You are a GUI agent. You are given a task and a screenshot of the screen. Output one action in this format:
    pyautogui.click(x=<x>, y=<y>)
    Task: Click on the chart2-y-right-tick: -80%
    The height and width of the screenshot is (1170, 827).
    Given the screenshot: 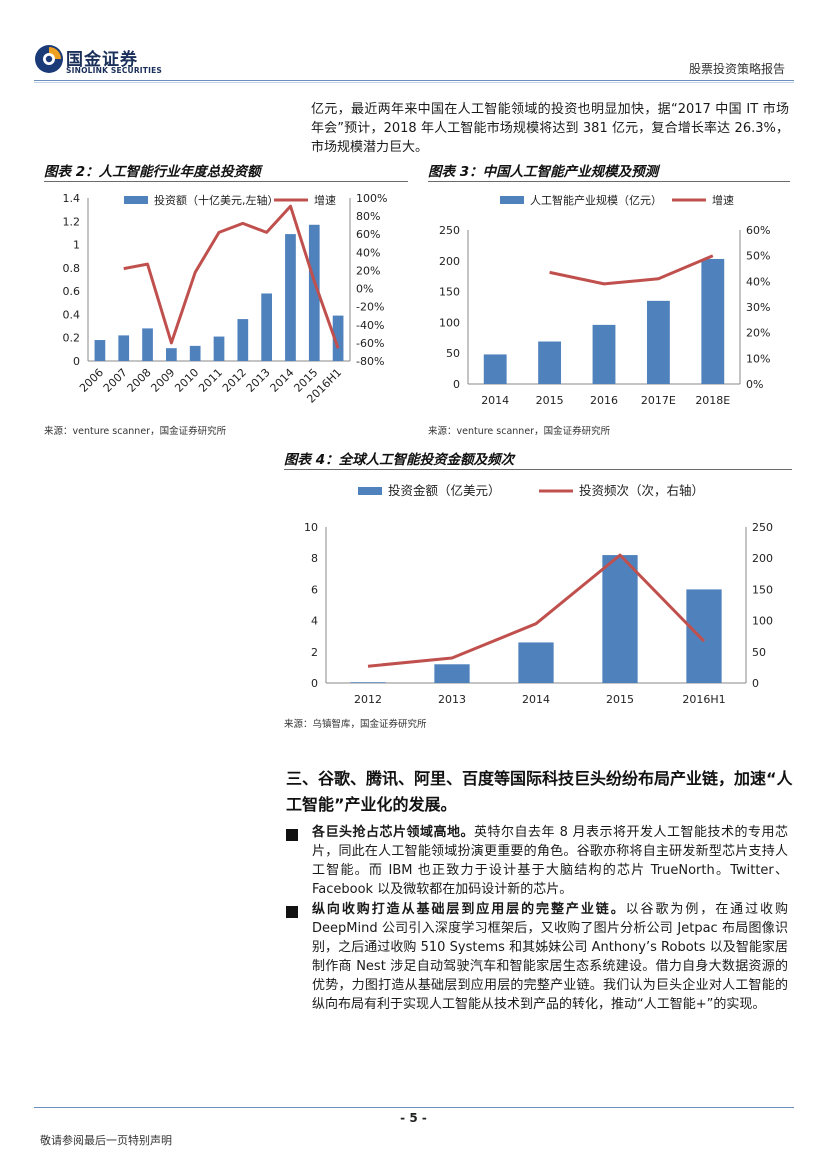 What is the action you would take?
    pyautogui.click(x=370, y=361)
    